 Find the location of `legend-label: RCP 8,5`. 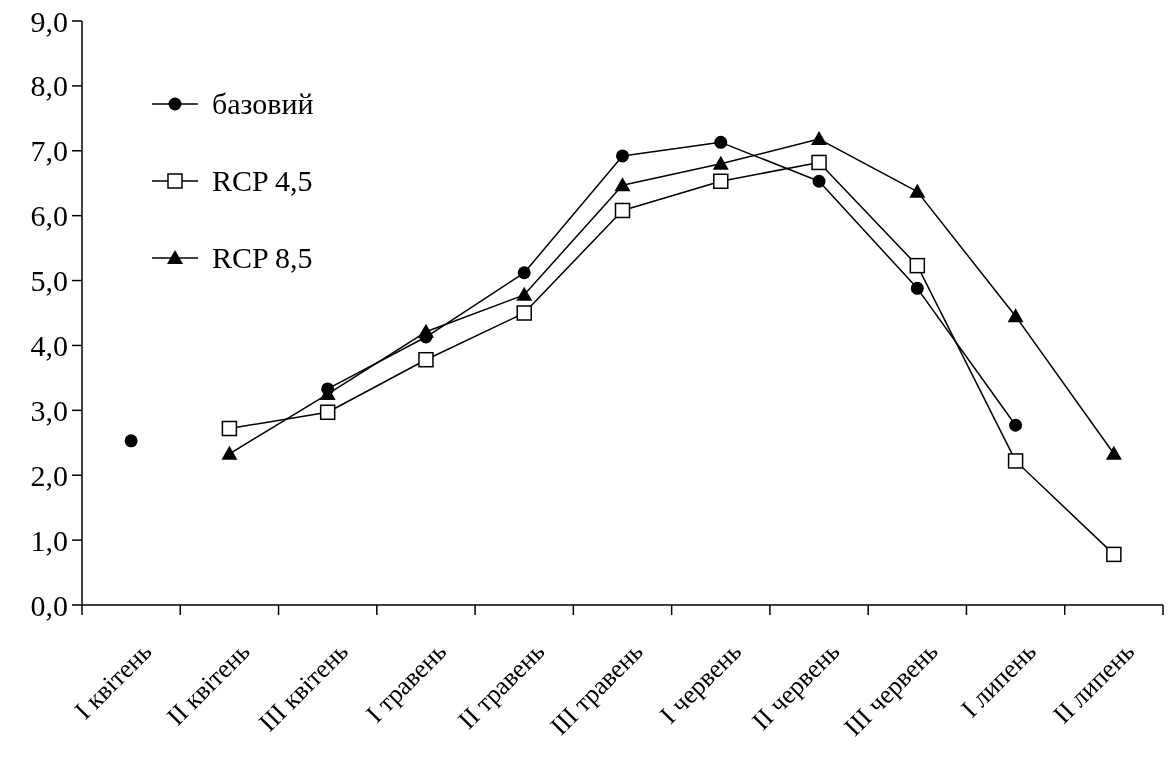

legend-label: RCP 8,5 is located at coordinates (262, 257).